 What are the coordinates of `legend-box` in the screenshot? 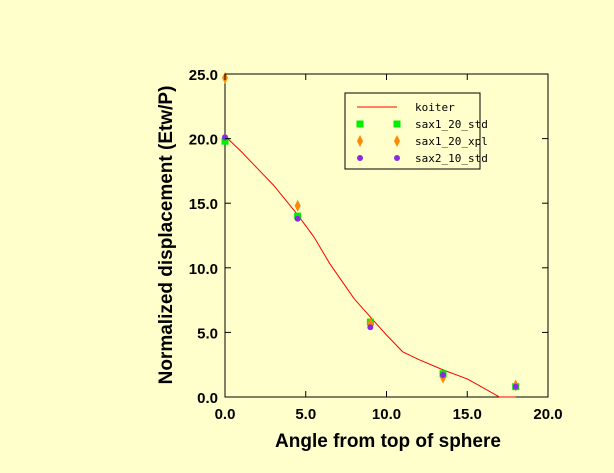 It's located at (412, 131).